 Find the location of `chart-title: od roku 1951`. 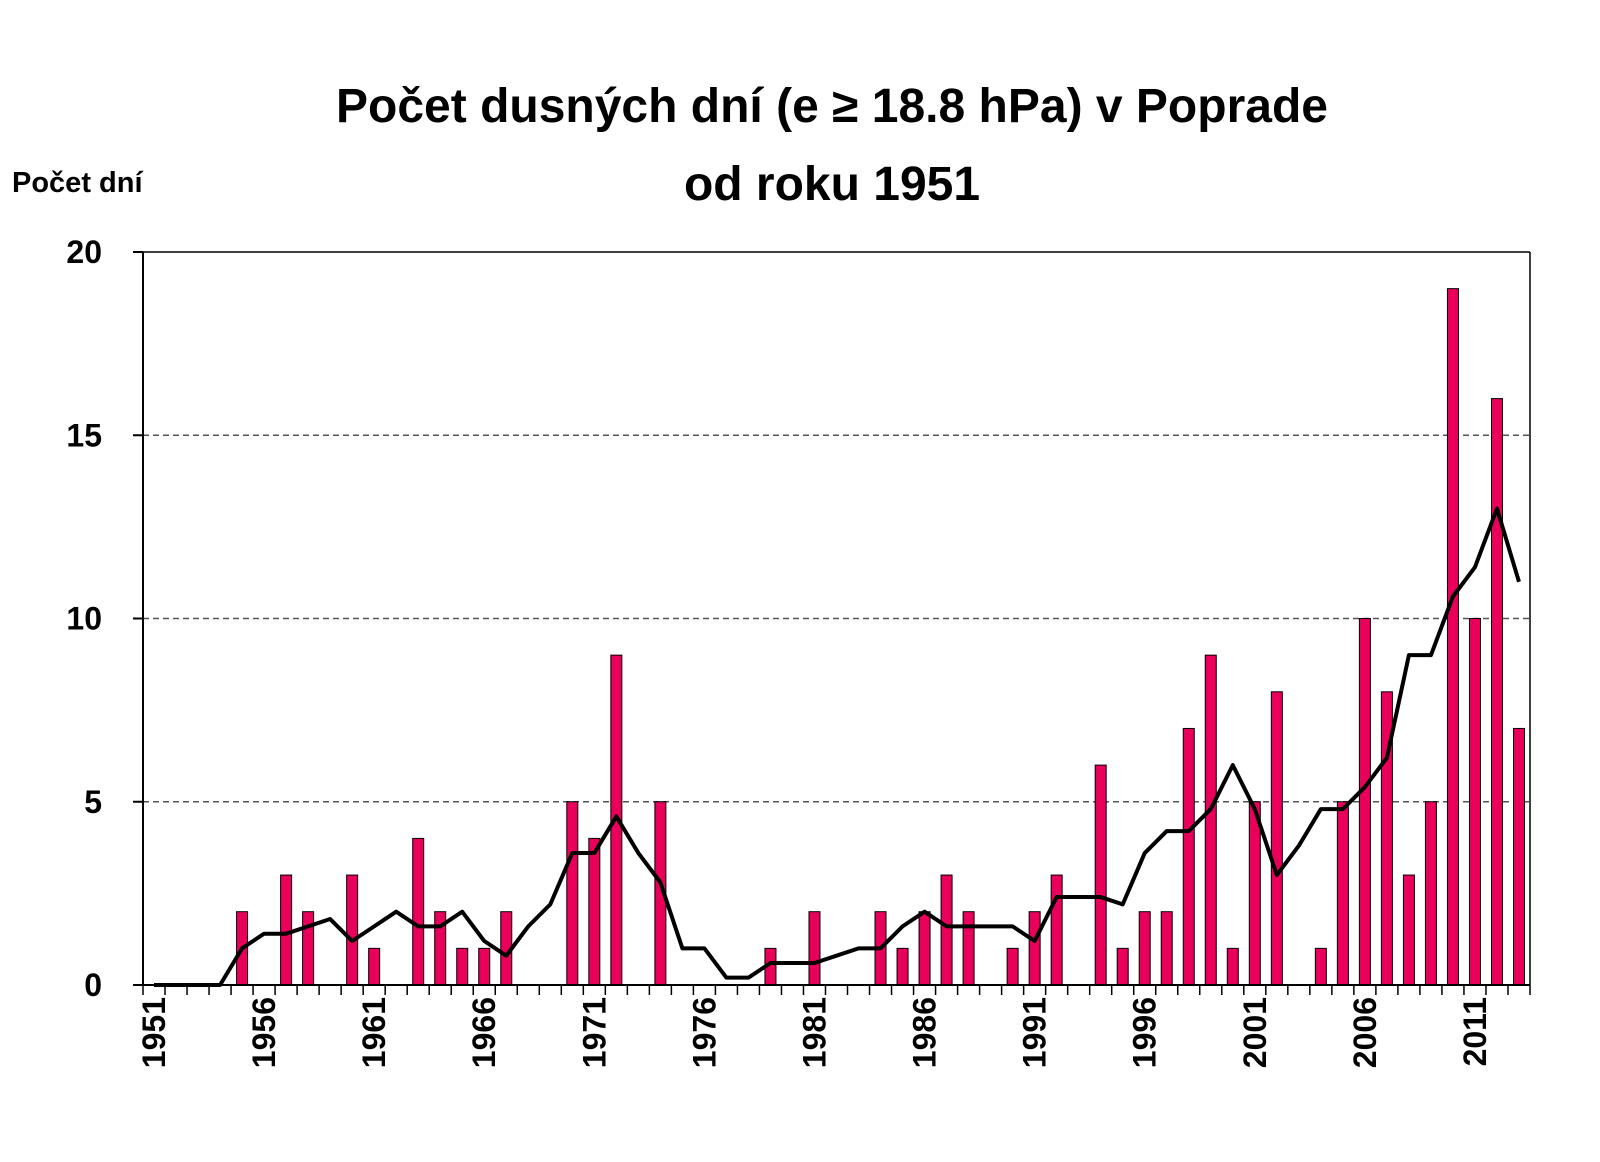

chart-title: od roku 1951 is located at coordinates (832, 184).